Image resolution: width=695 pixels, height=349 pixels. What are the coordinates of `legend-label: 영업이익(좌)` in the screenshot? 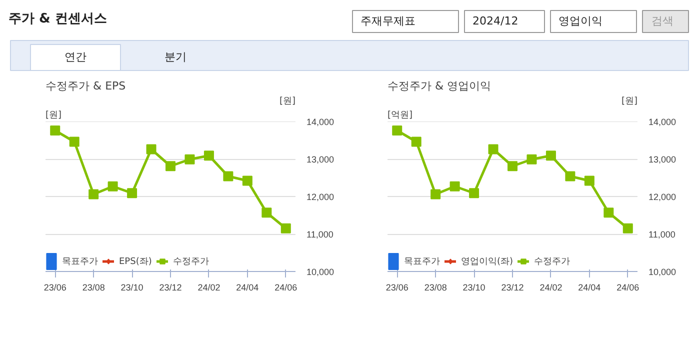 It's located at (487, 262).